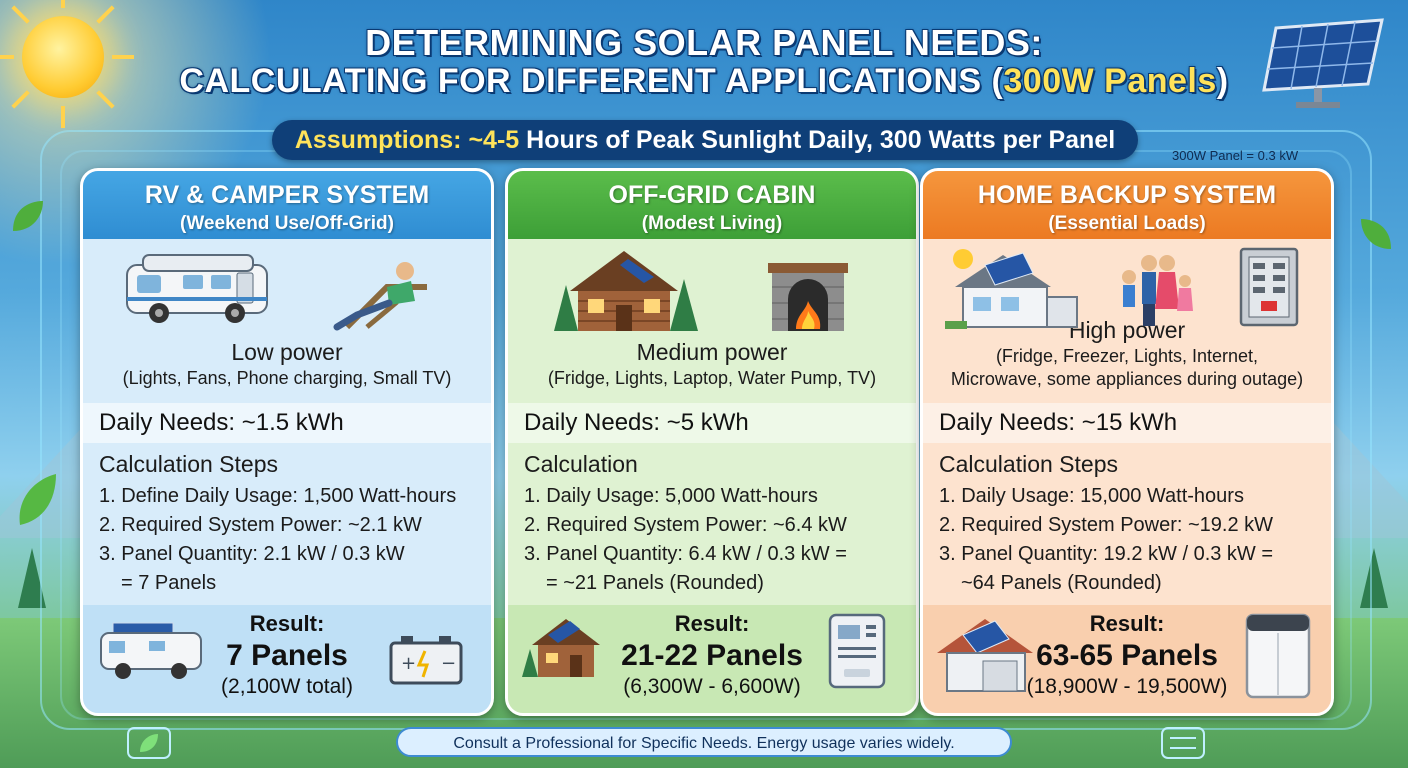 This screenshot has height=768, width=1408. What do you see at coordinates (494, 140) in the screenshot?
I see `assumptions-hours: ~4-5` at bounding box center [494, 140].